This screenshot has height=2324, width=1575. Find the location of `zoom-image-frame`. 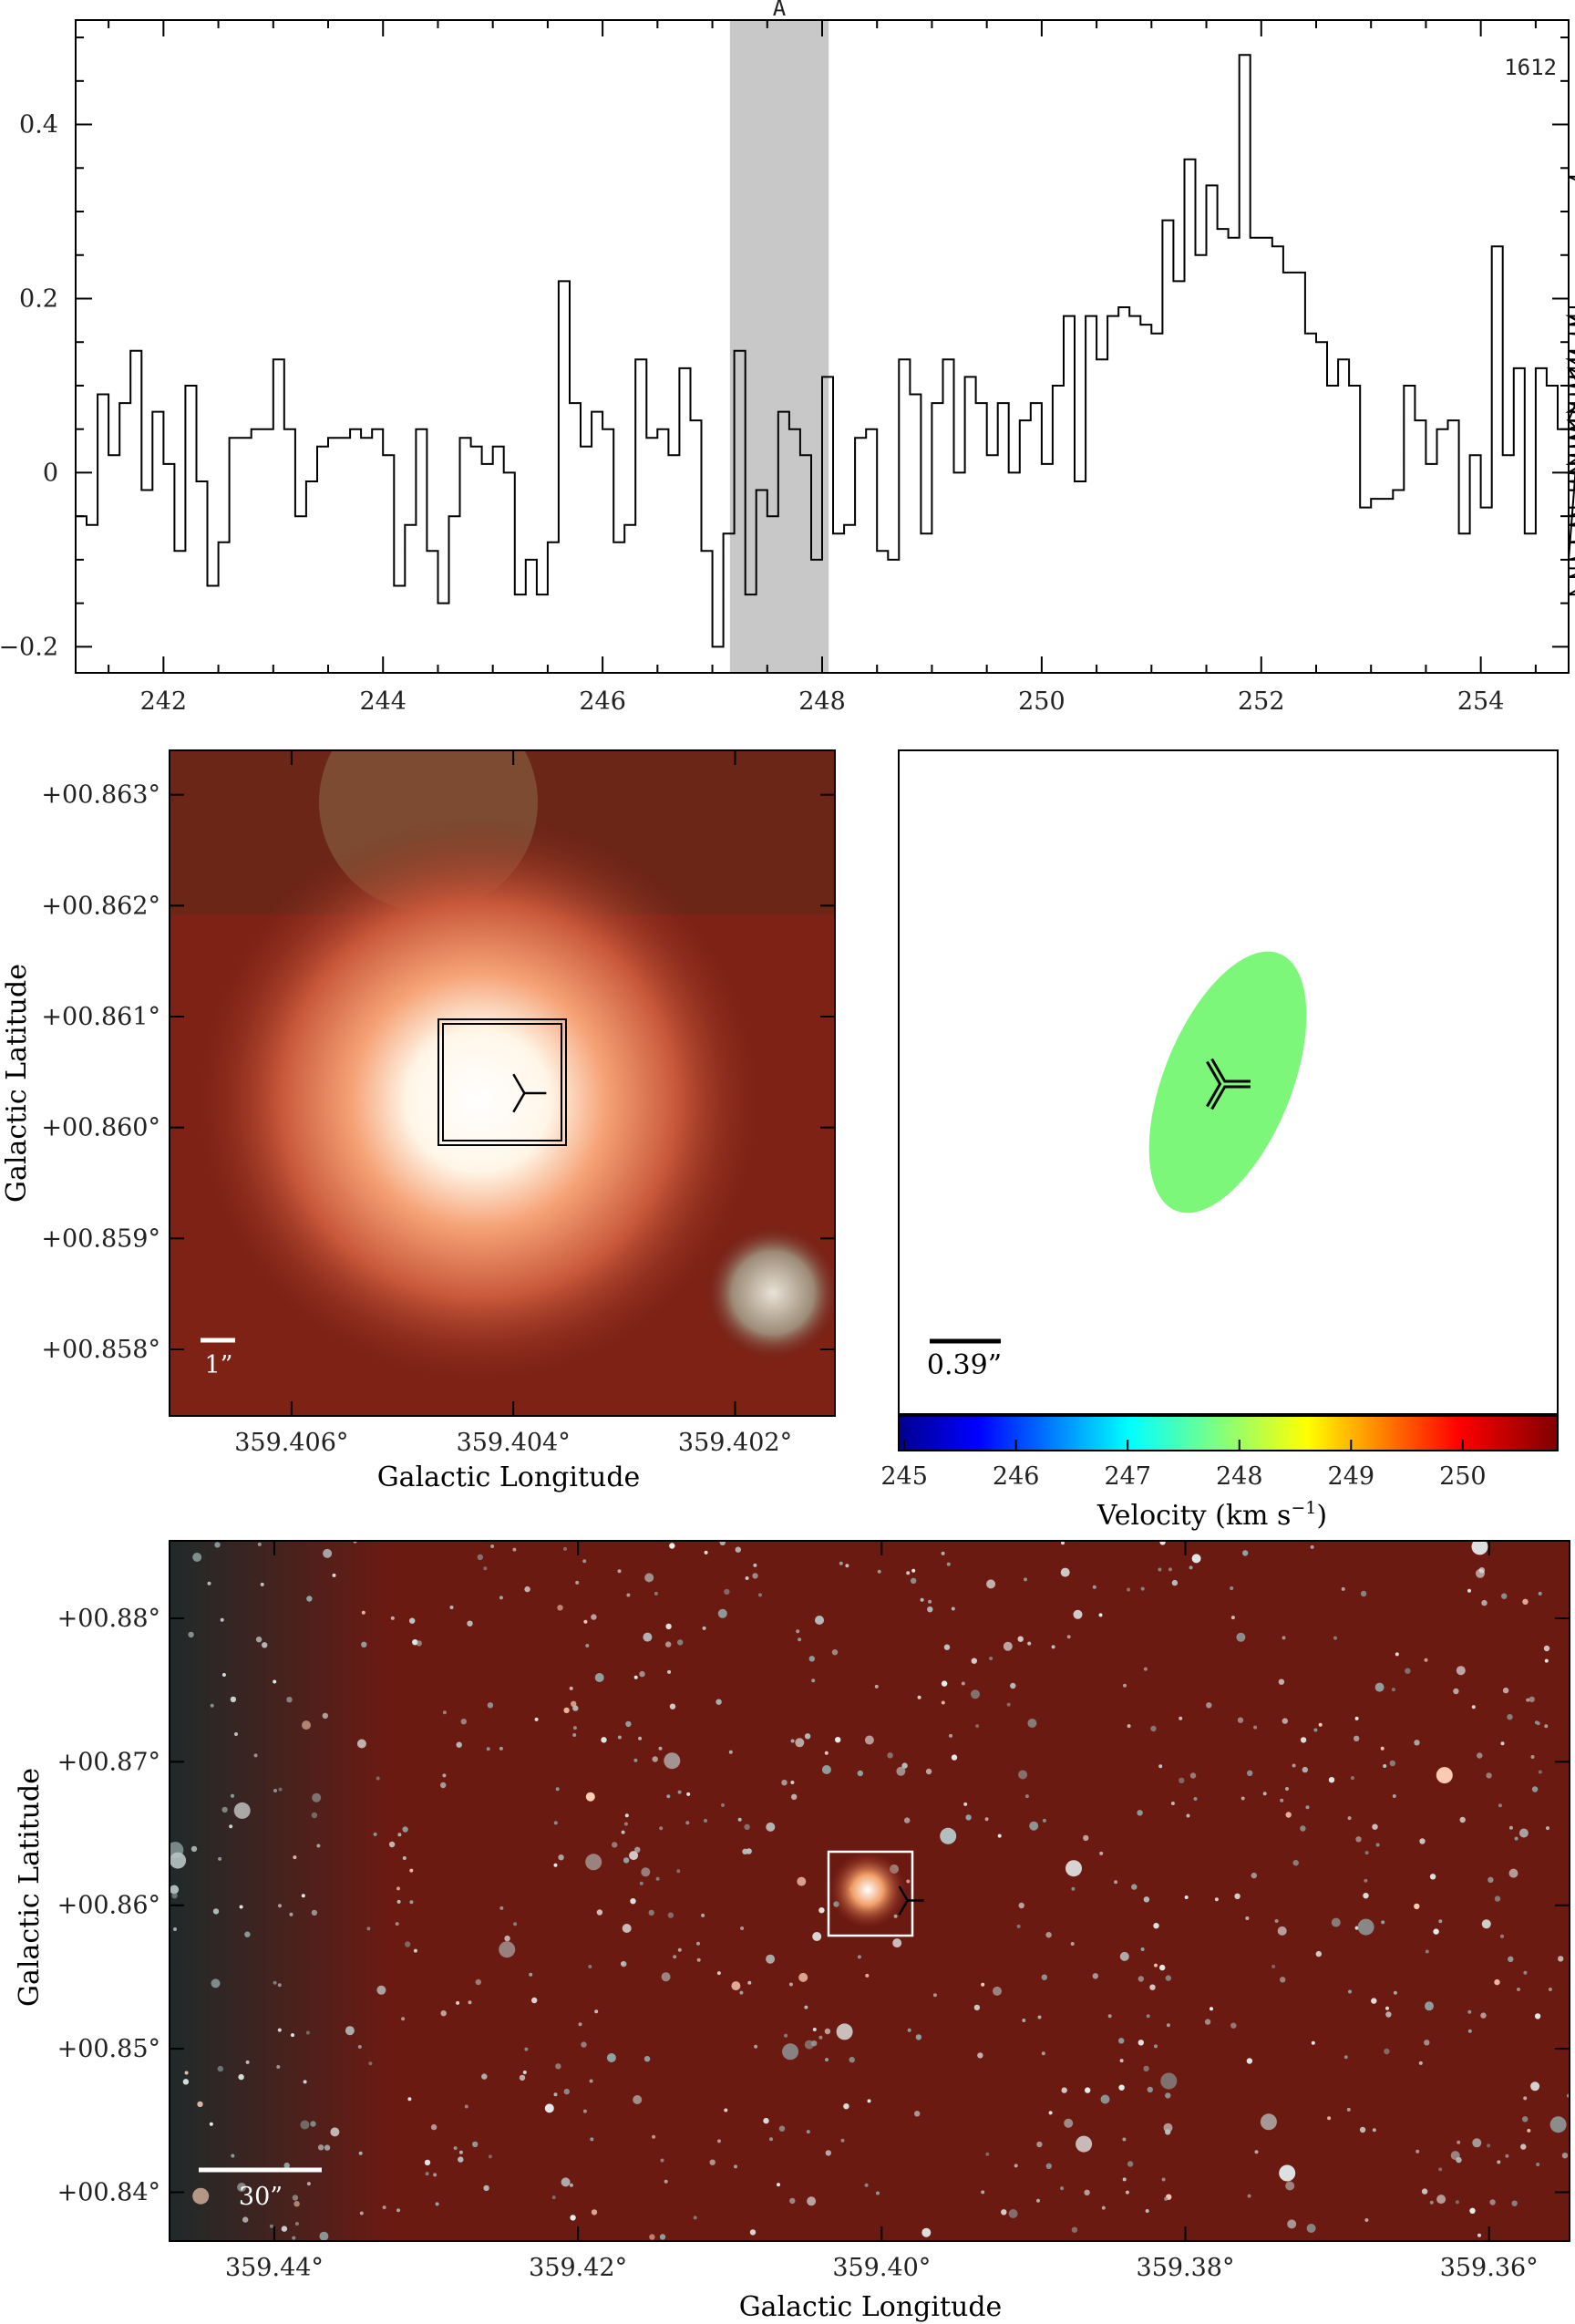

zoom-image-frame is located at coordinates (502, 1083).